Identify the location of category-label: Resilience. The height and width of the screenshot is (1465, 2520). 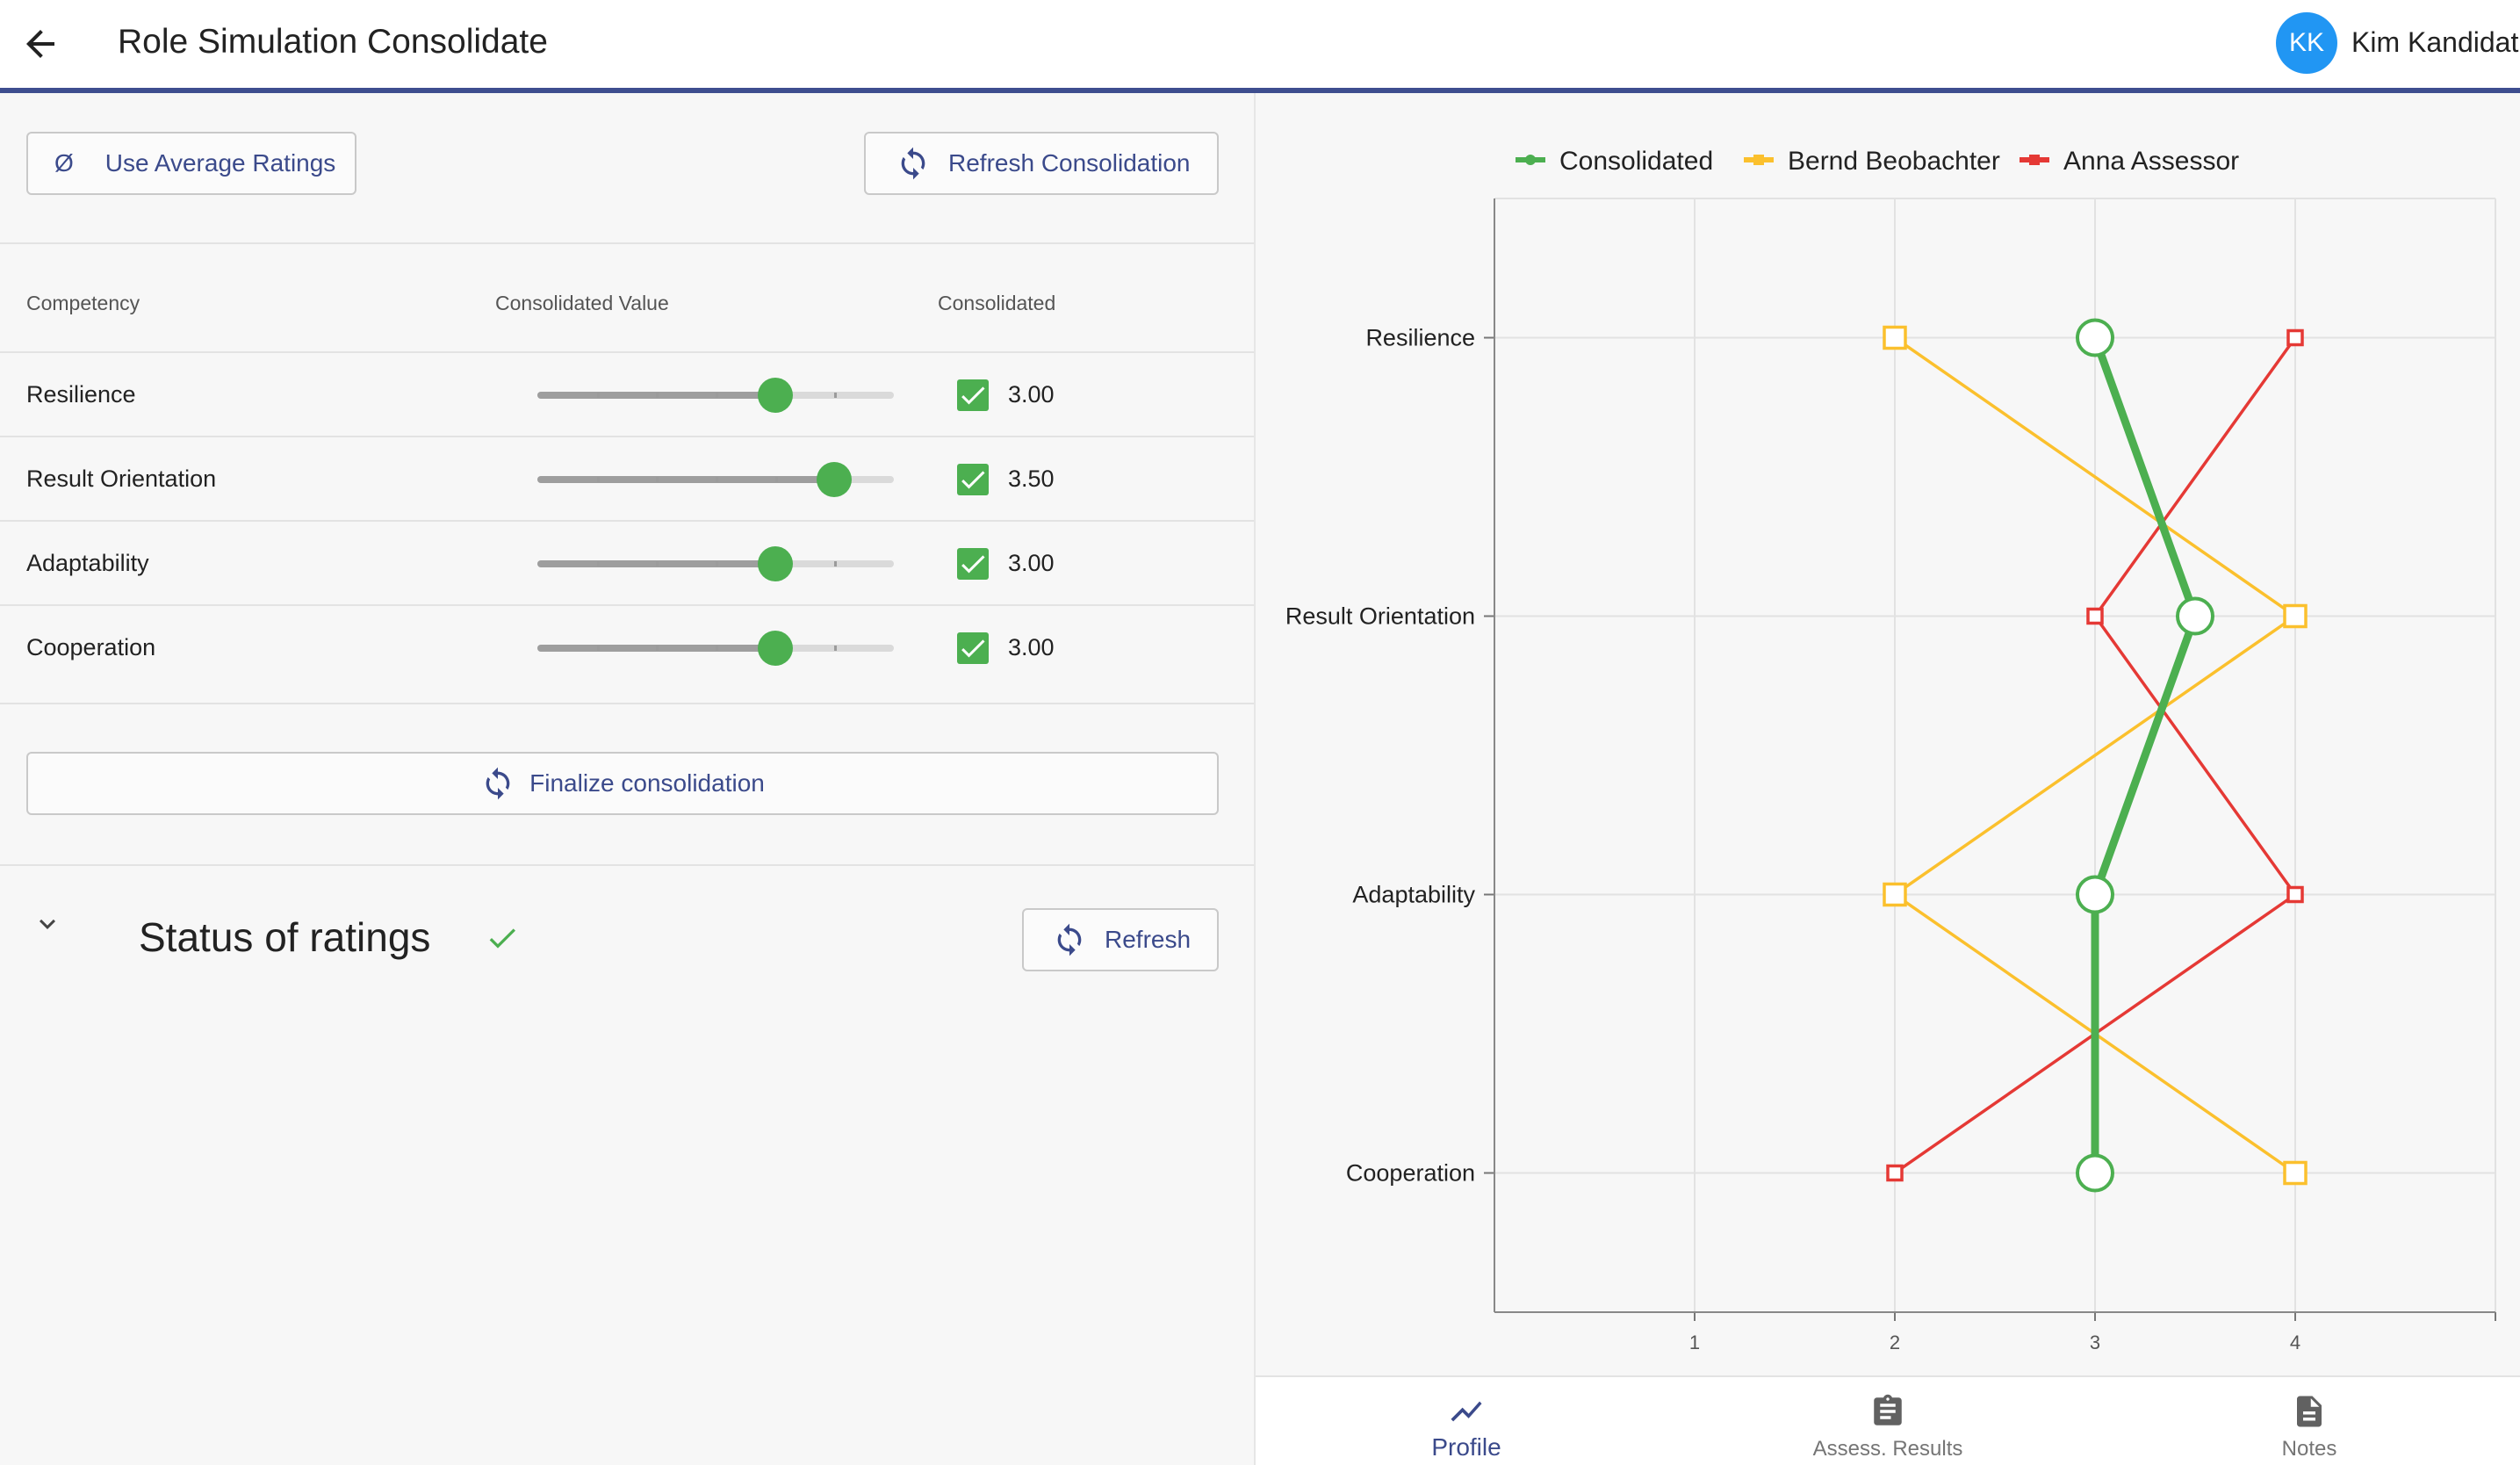
(1420, 338).